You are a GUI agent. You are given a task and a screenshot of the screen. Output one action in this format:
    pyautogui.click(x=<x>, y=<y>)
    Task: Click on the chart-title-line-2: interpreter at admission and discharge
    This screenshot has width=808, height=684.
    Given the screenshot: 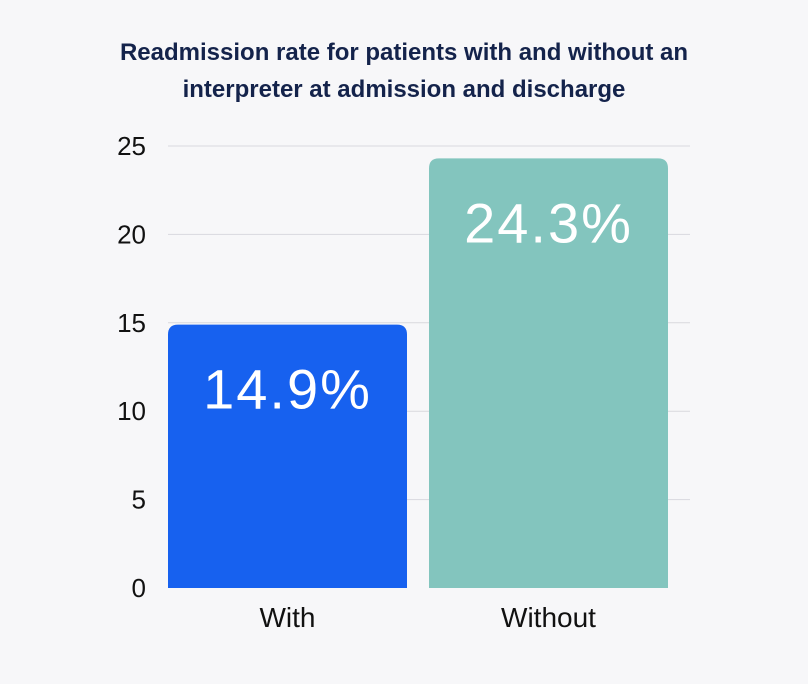 What is the action you would take?
    pyautogui.click(x=404, y=89)
    